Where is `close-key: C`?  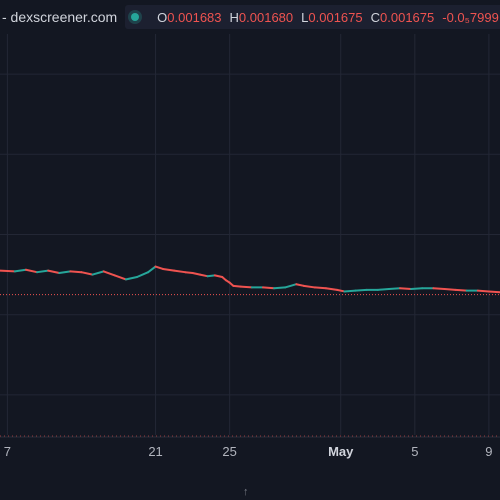
close-key: C is located at coordinates (375, 17).